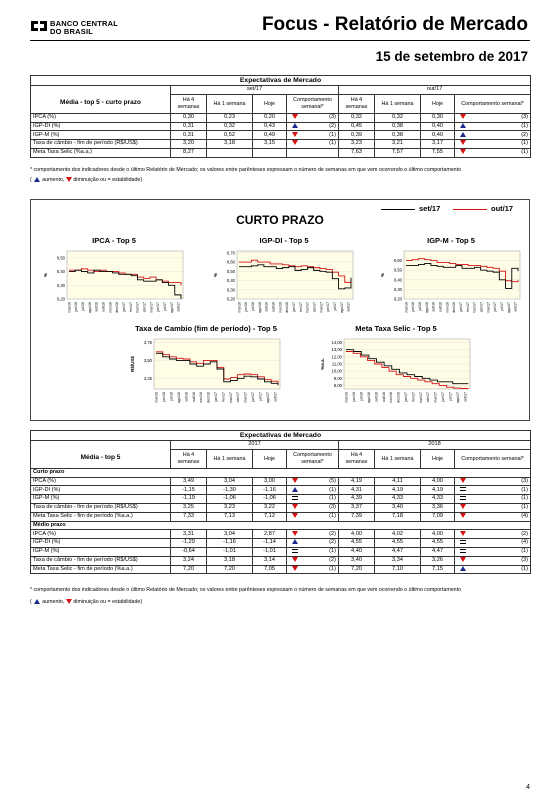 This screenshot has width=560, height=800. I want to click on row-label: IPCA (%), so click(100, 534).